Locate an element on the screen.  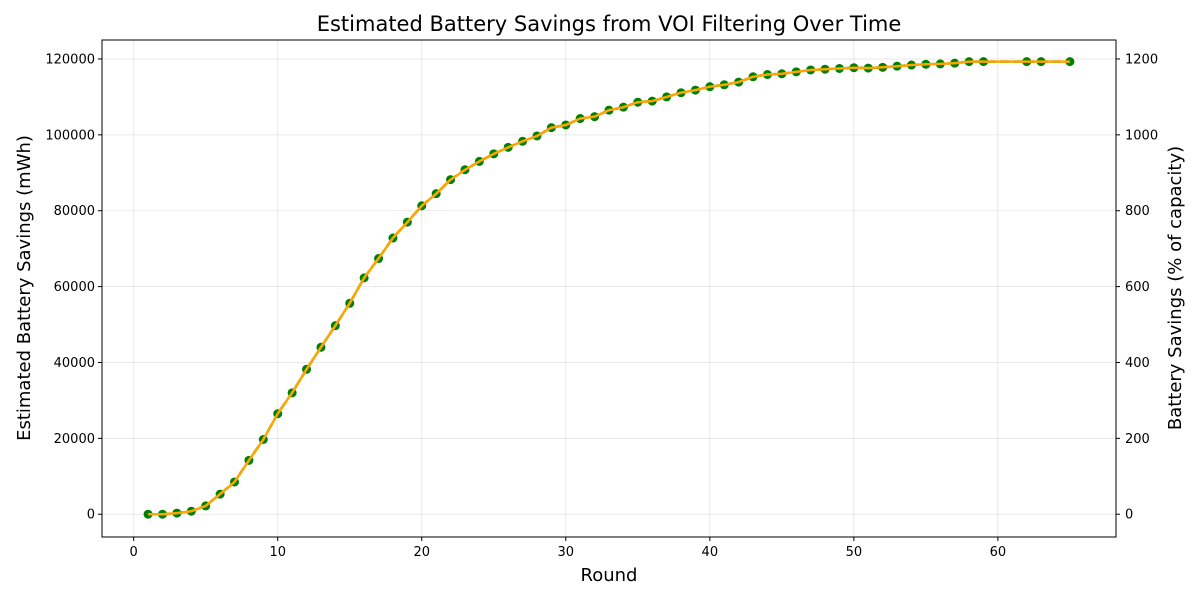
x-tick-label: 60 is located at coordinates (998, 552).